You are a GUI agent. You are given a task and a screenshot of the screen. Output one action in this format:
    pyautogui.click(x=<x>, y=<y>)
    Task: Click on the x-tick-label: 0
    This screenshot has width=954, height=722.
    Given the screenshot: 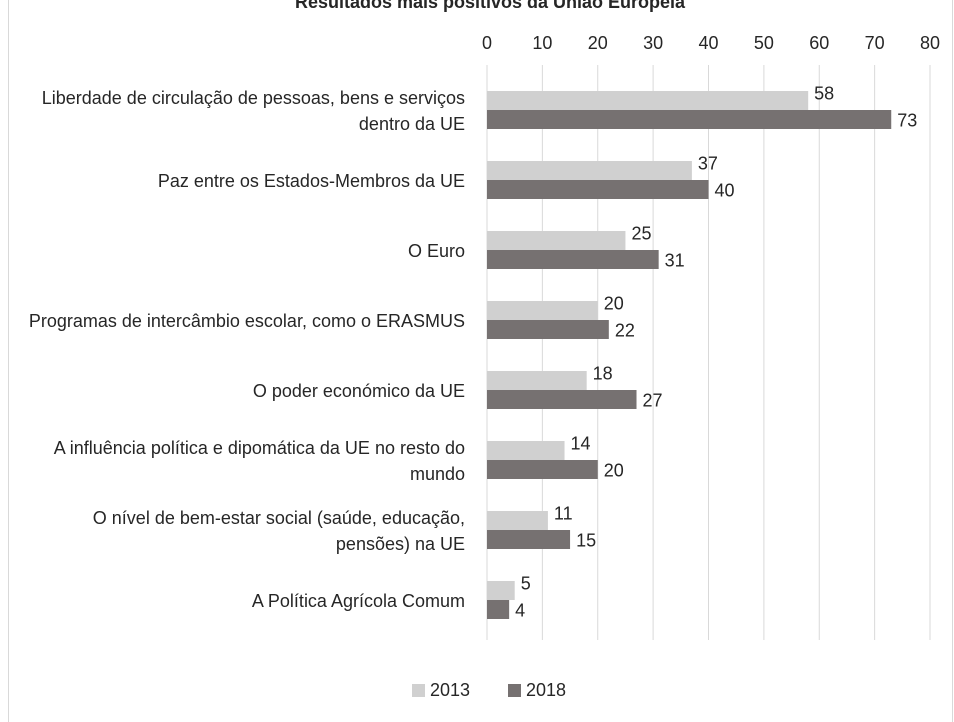 What is the action you would take?
    pyautogui.click(x=487, y=43)
    